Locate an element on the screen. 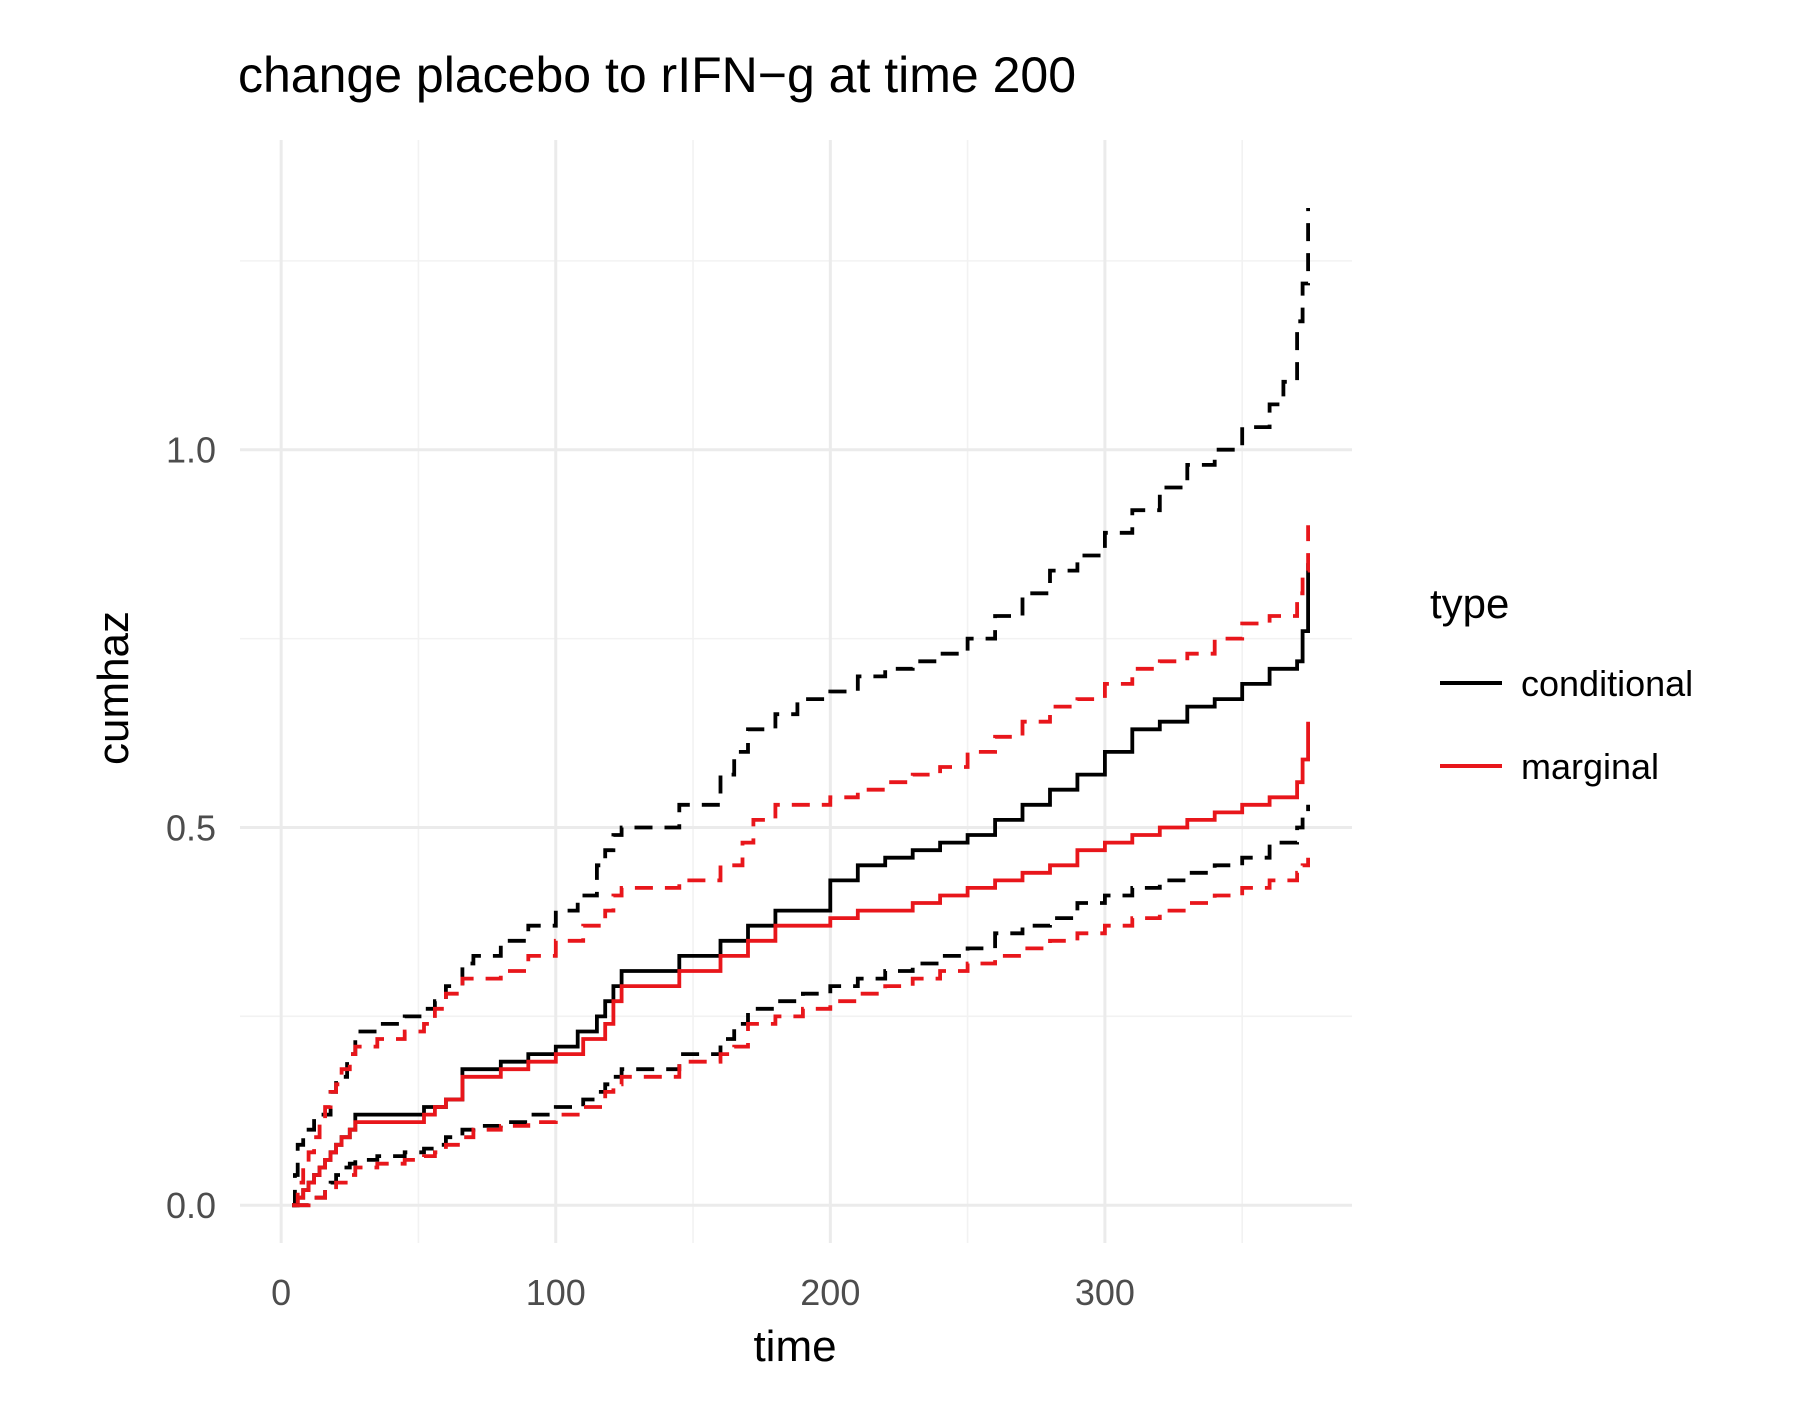  y-tick-label: 0.0 is located at coordinates (191, 1205).